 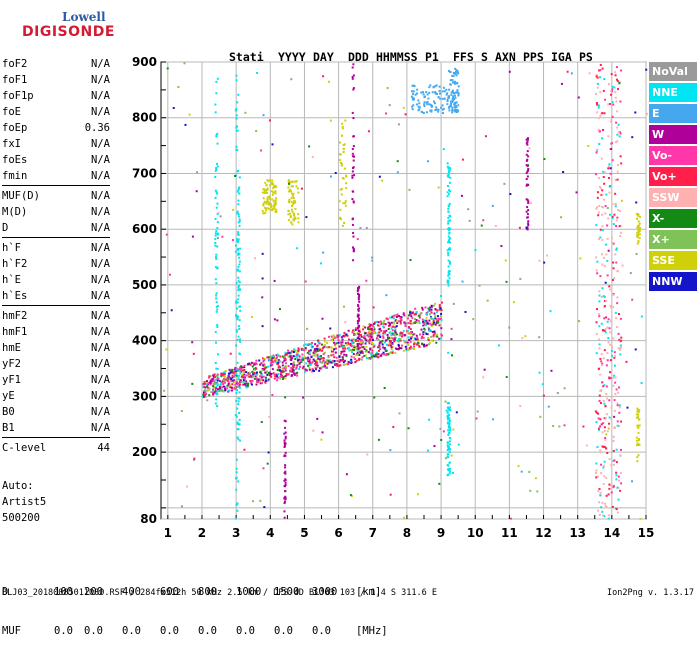 I want to click on header-label: DAY, so click(x=323, y=57).